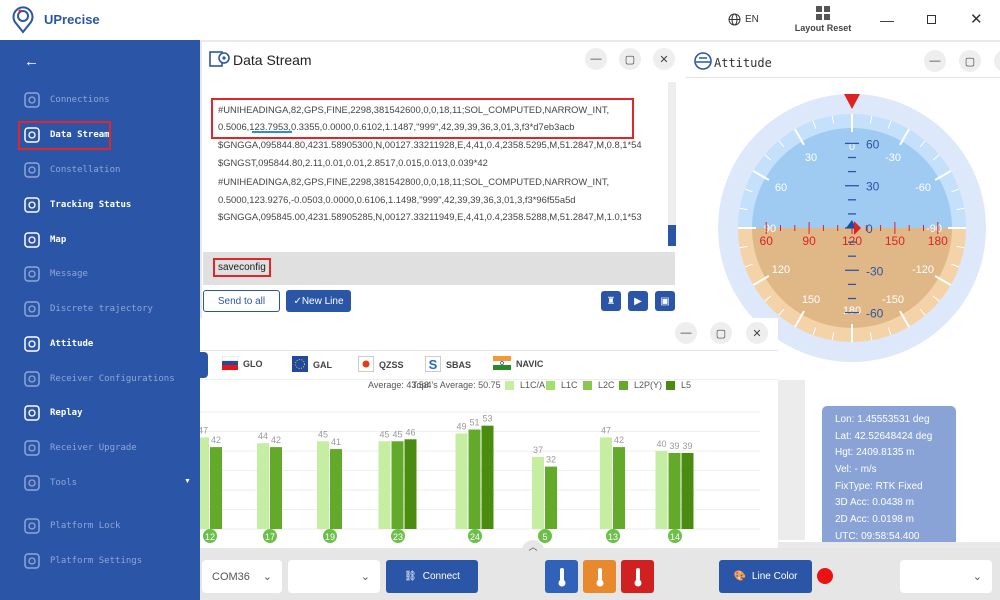 The width and height of the screenshot is (1000, 600). I want to click on attitude-maximize-button: ▢, so click(970, 61).